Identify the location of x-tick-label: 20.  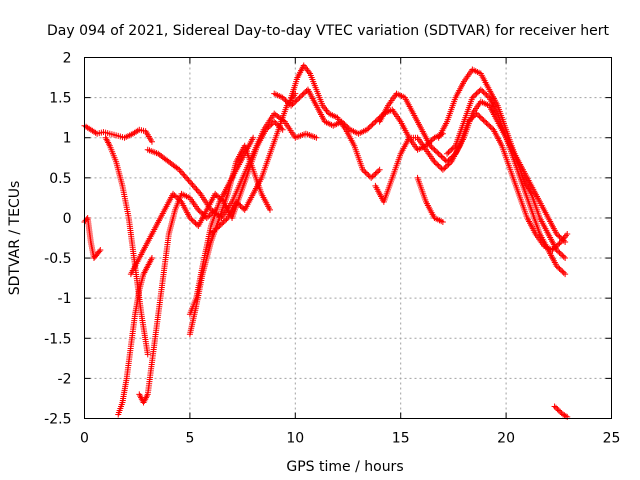
(506, 439).